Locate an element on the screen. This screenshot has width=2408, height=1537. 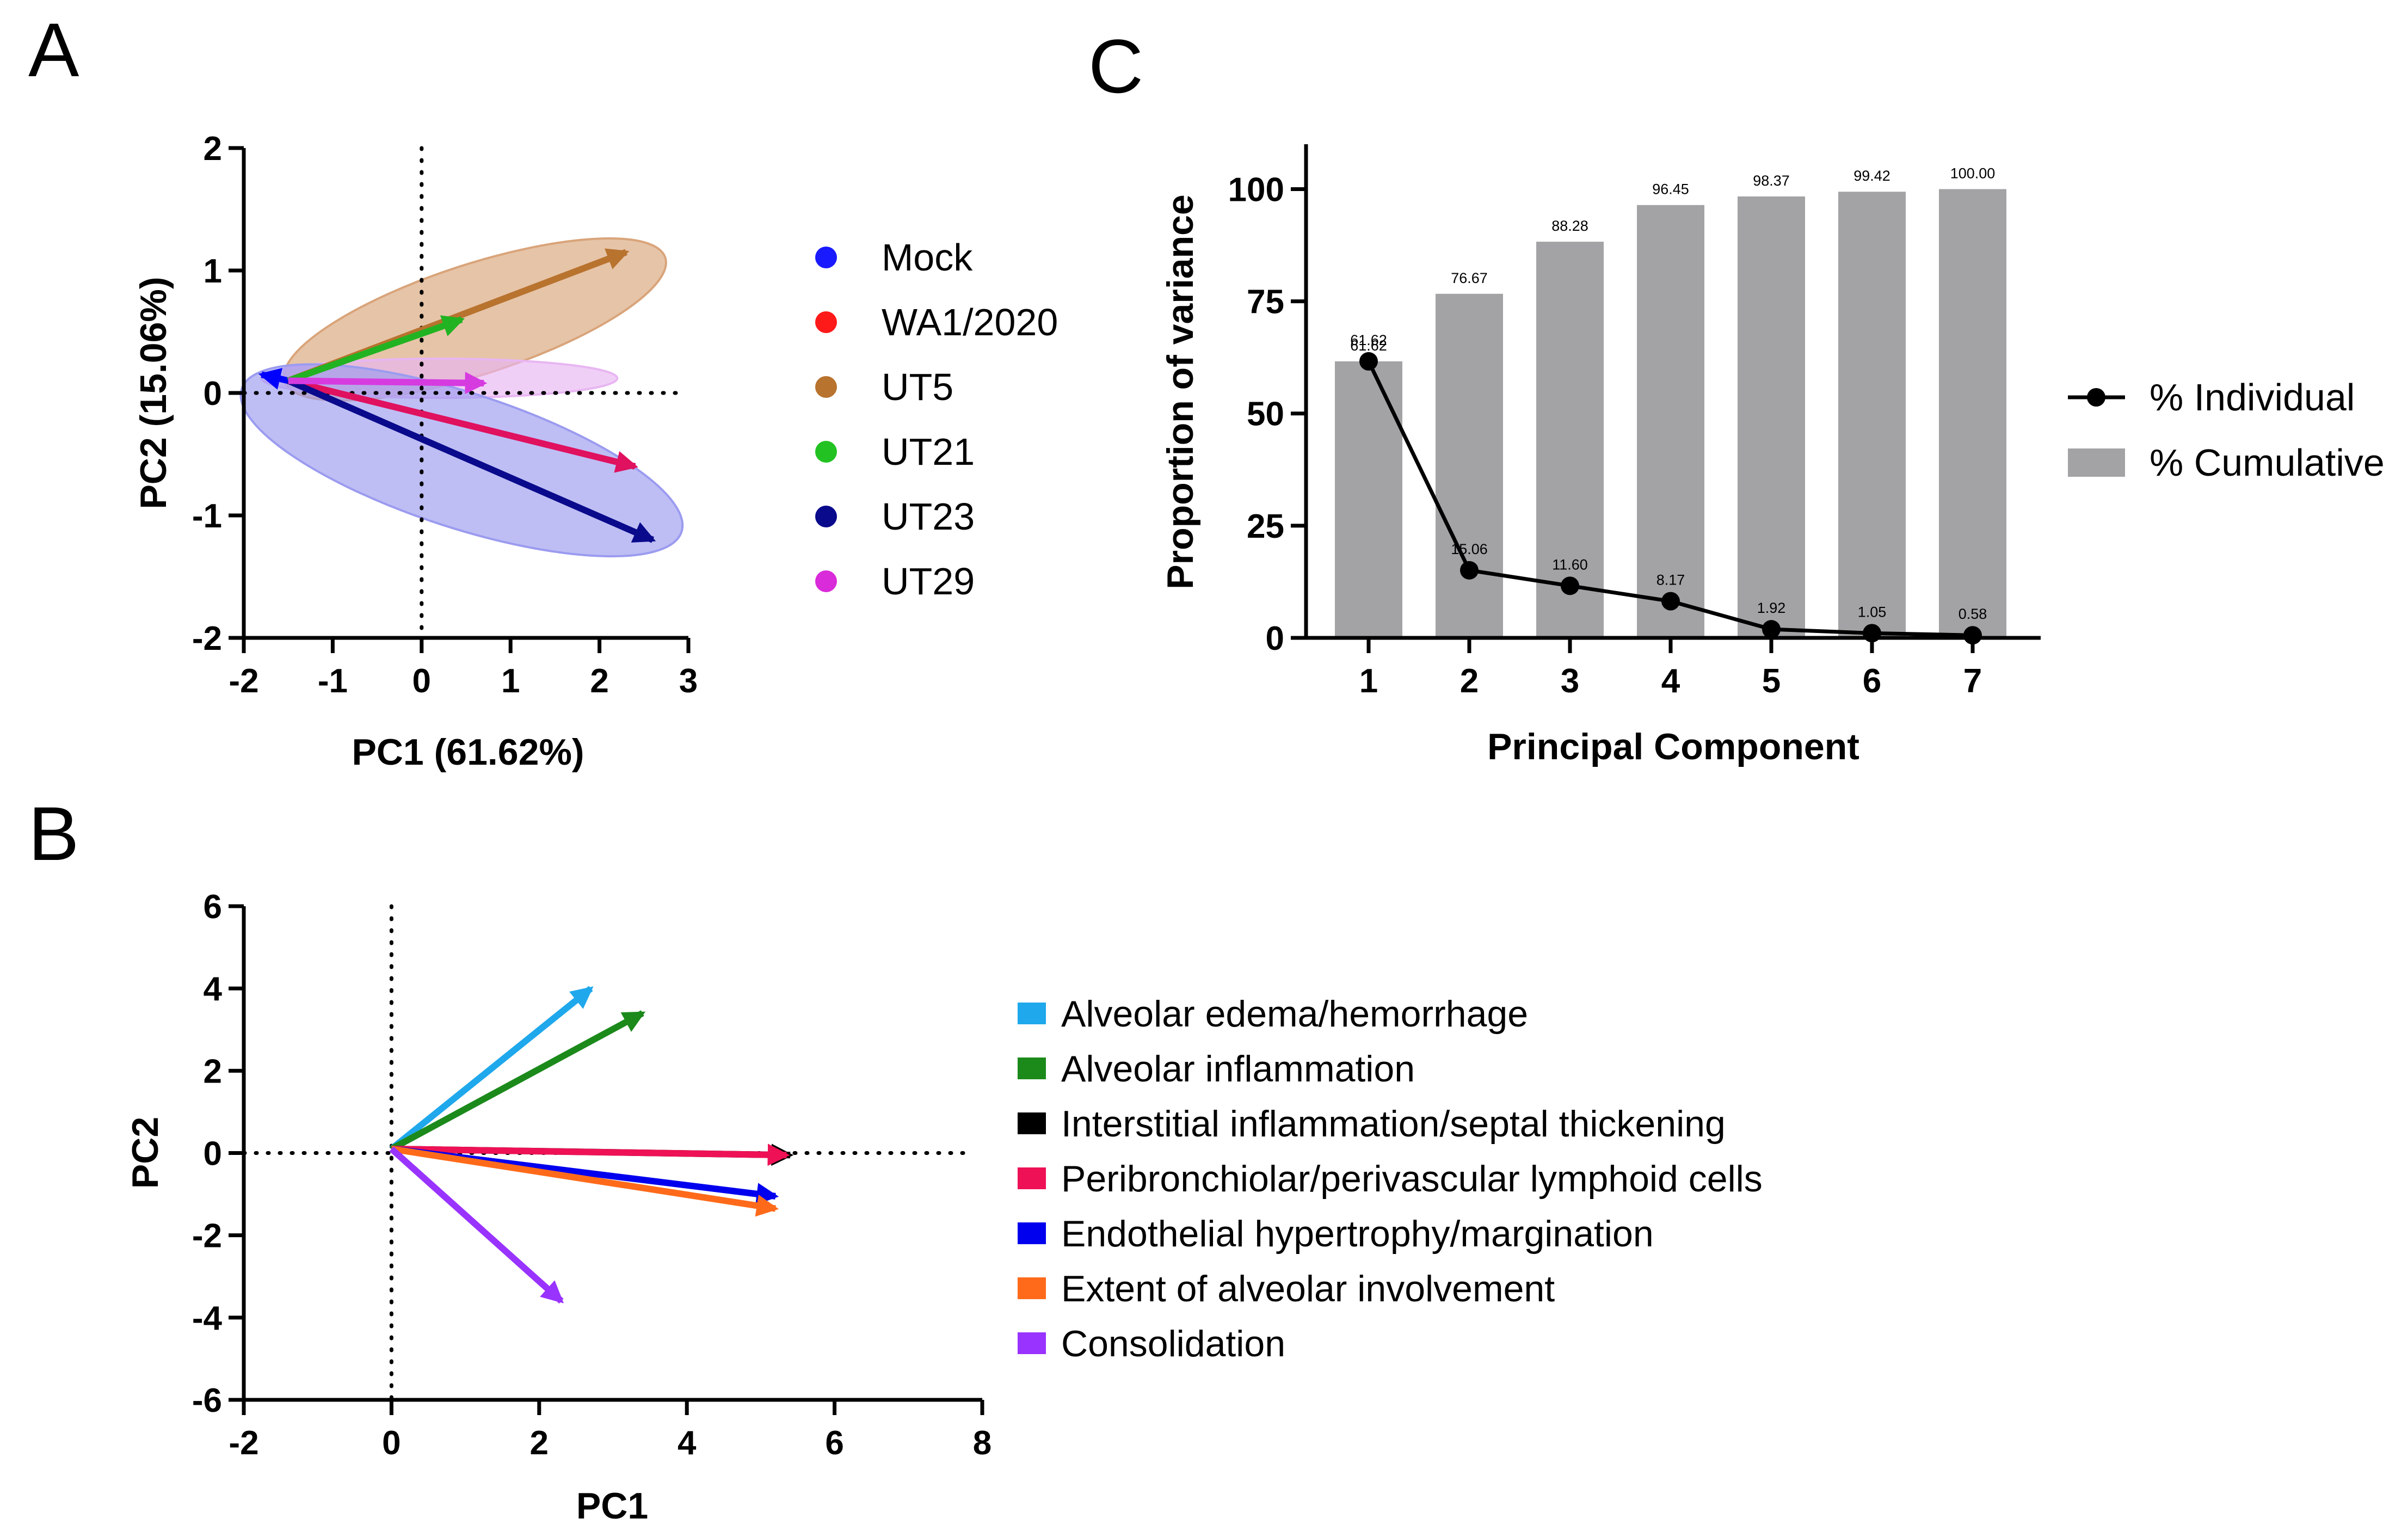
x-tick-label: 8 is located at coordinates (982, 1443).